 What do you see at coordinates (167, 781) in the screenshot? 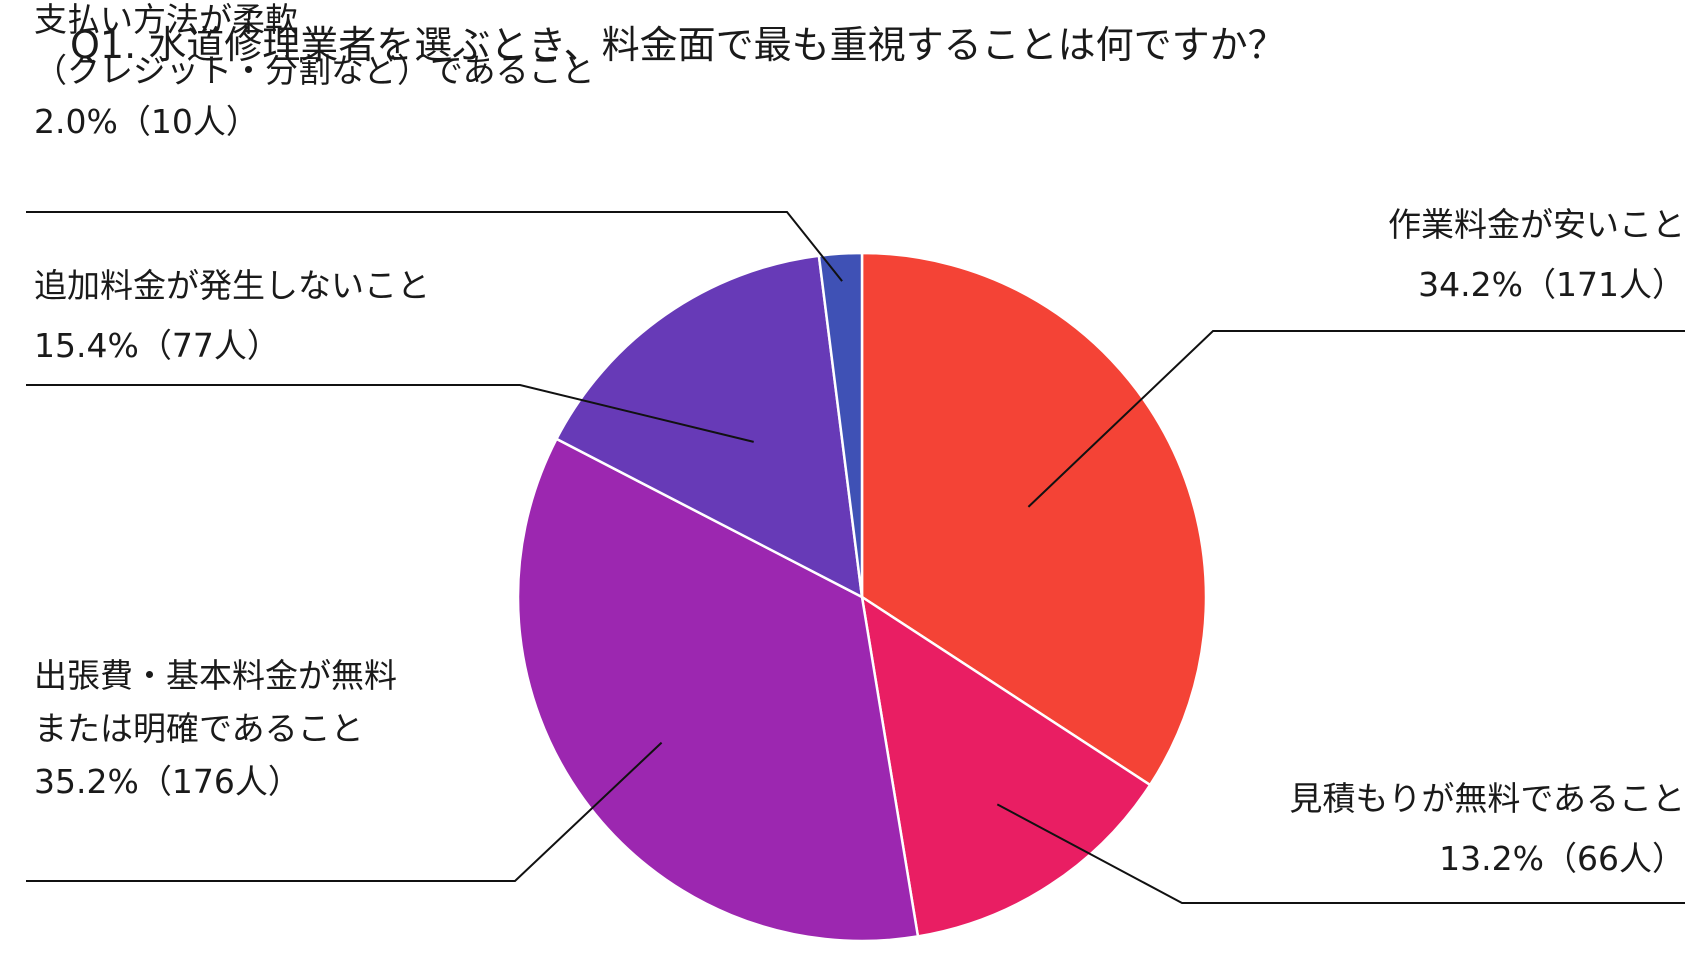
I see `slice-value-label-3: 35.2%（176人）` at bounding box center [167, 781].